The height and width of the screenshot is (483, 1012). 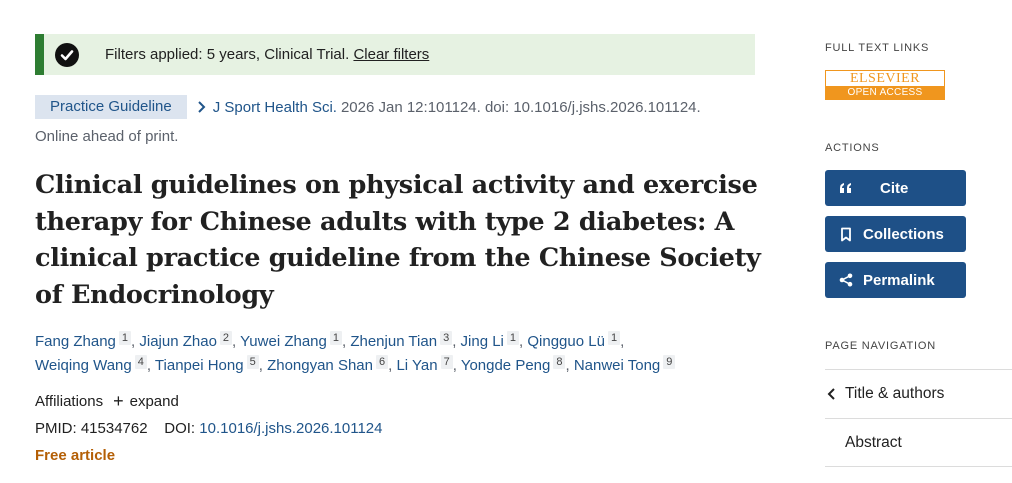 I want to click on nav-title-authors-label: Title & authors, so click(x=895, y=393).